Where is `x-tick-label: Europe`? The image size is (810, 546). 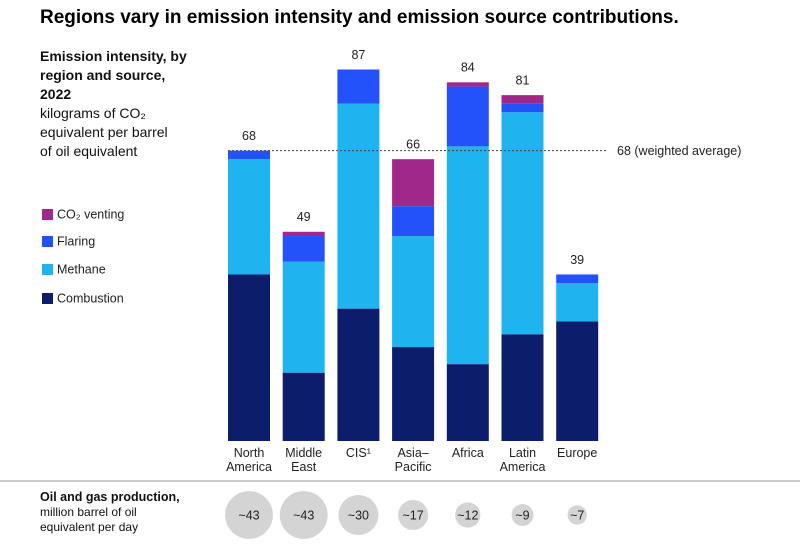
x-tick-label: Europe is located at coordinates (577, 453).